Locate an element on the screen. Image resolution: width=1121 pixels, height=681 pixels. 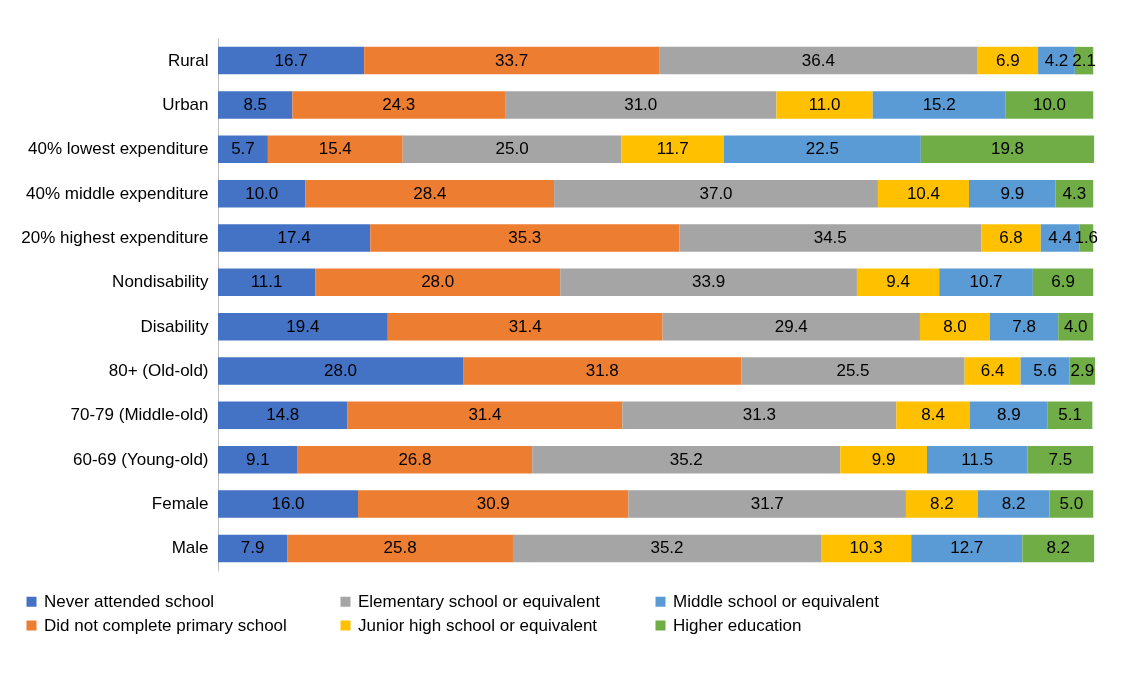
data-label: 10.3 is located at coordinates (866, 548).